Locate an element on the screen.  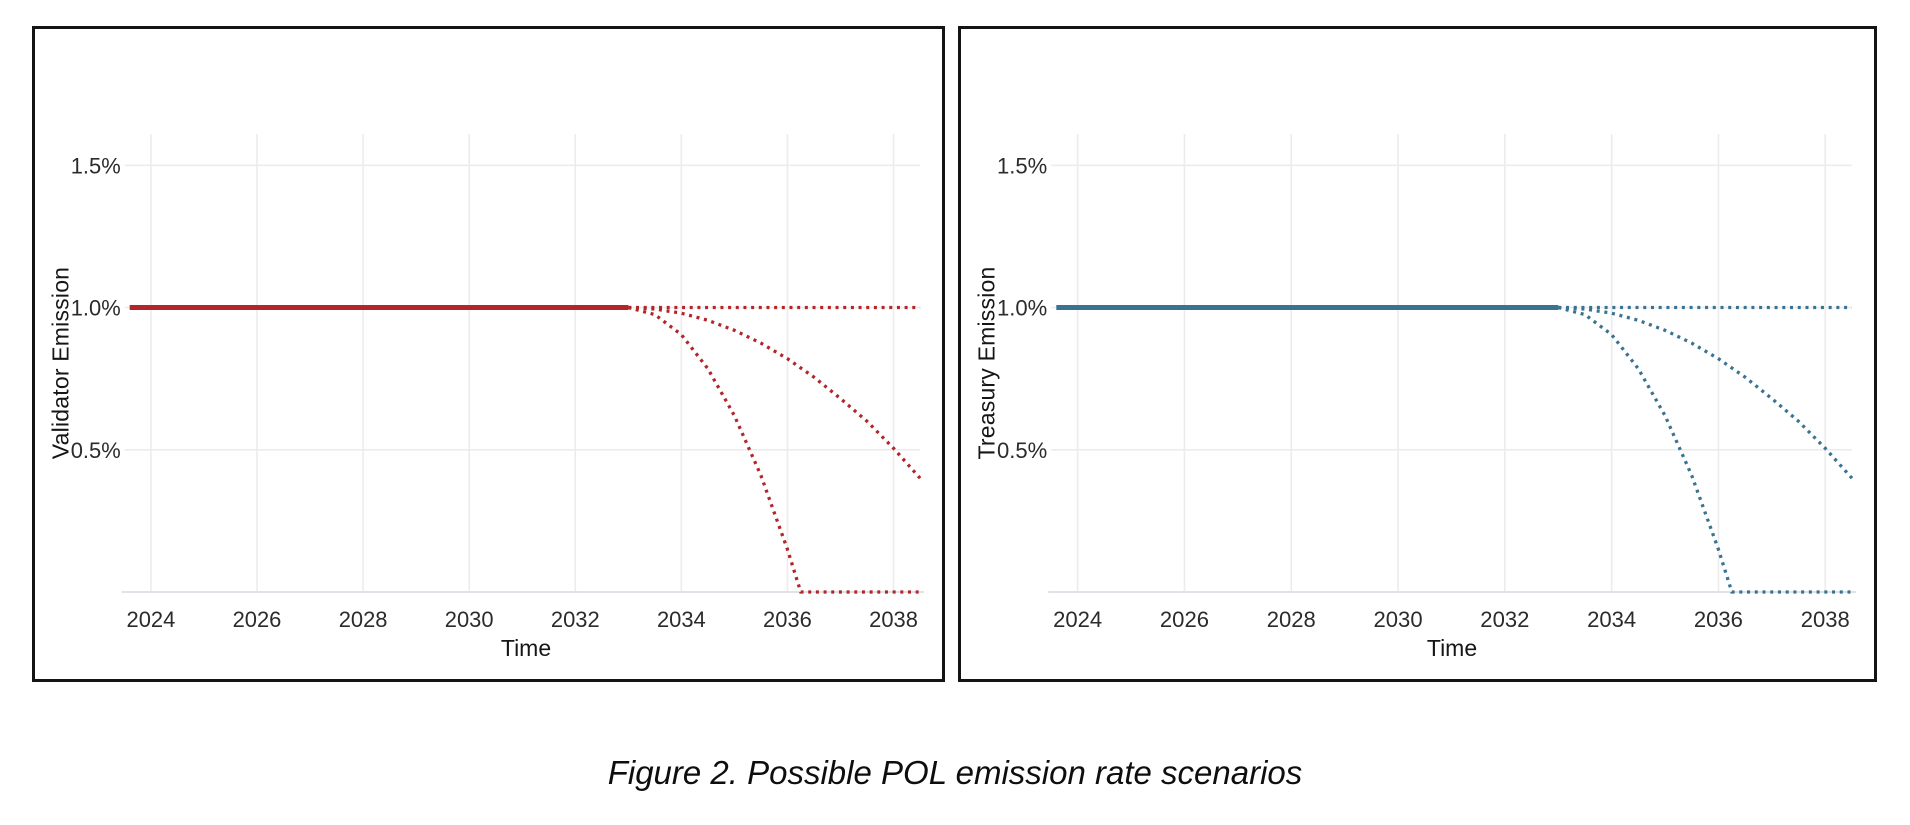
y-axis-title-treasury: Treasury Emission is located at coordinates (986, 363).